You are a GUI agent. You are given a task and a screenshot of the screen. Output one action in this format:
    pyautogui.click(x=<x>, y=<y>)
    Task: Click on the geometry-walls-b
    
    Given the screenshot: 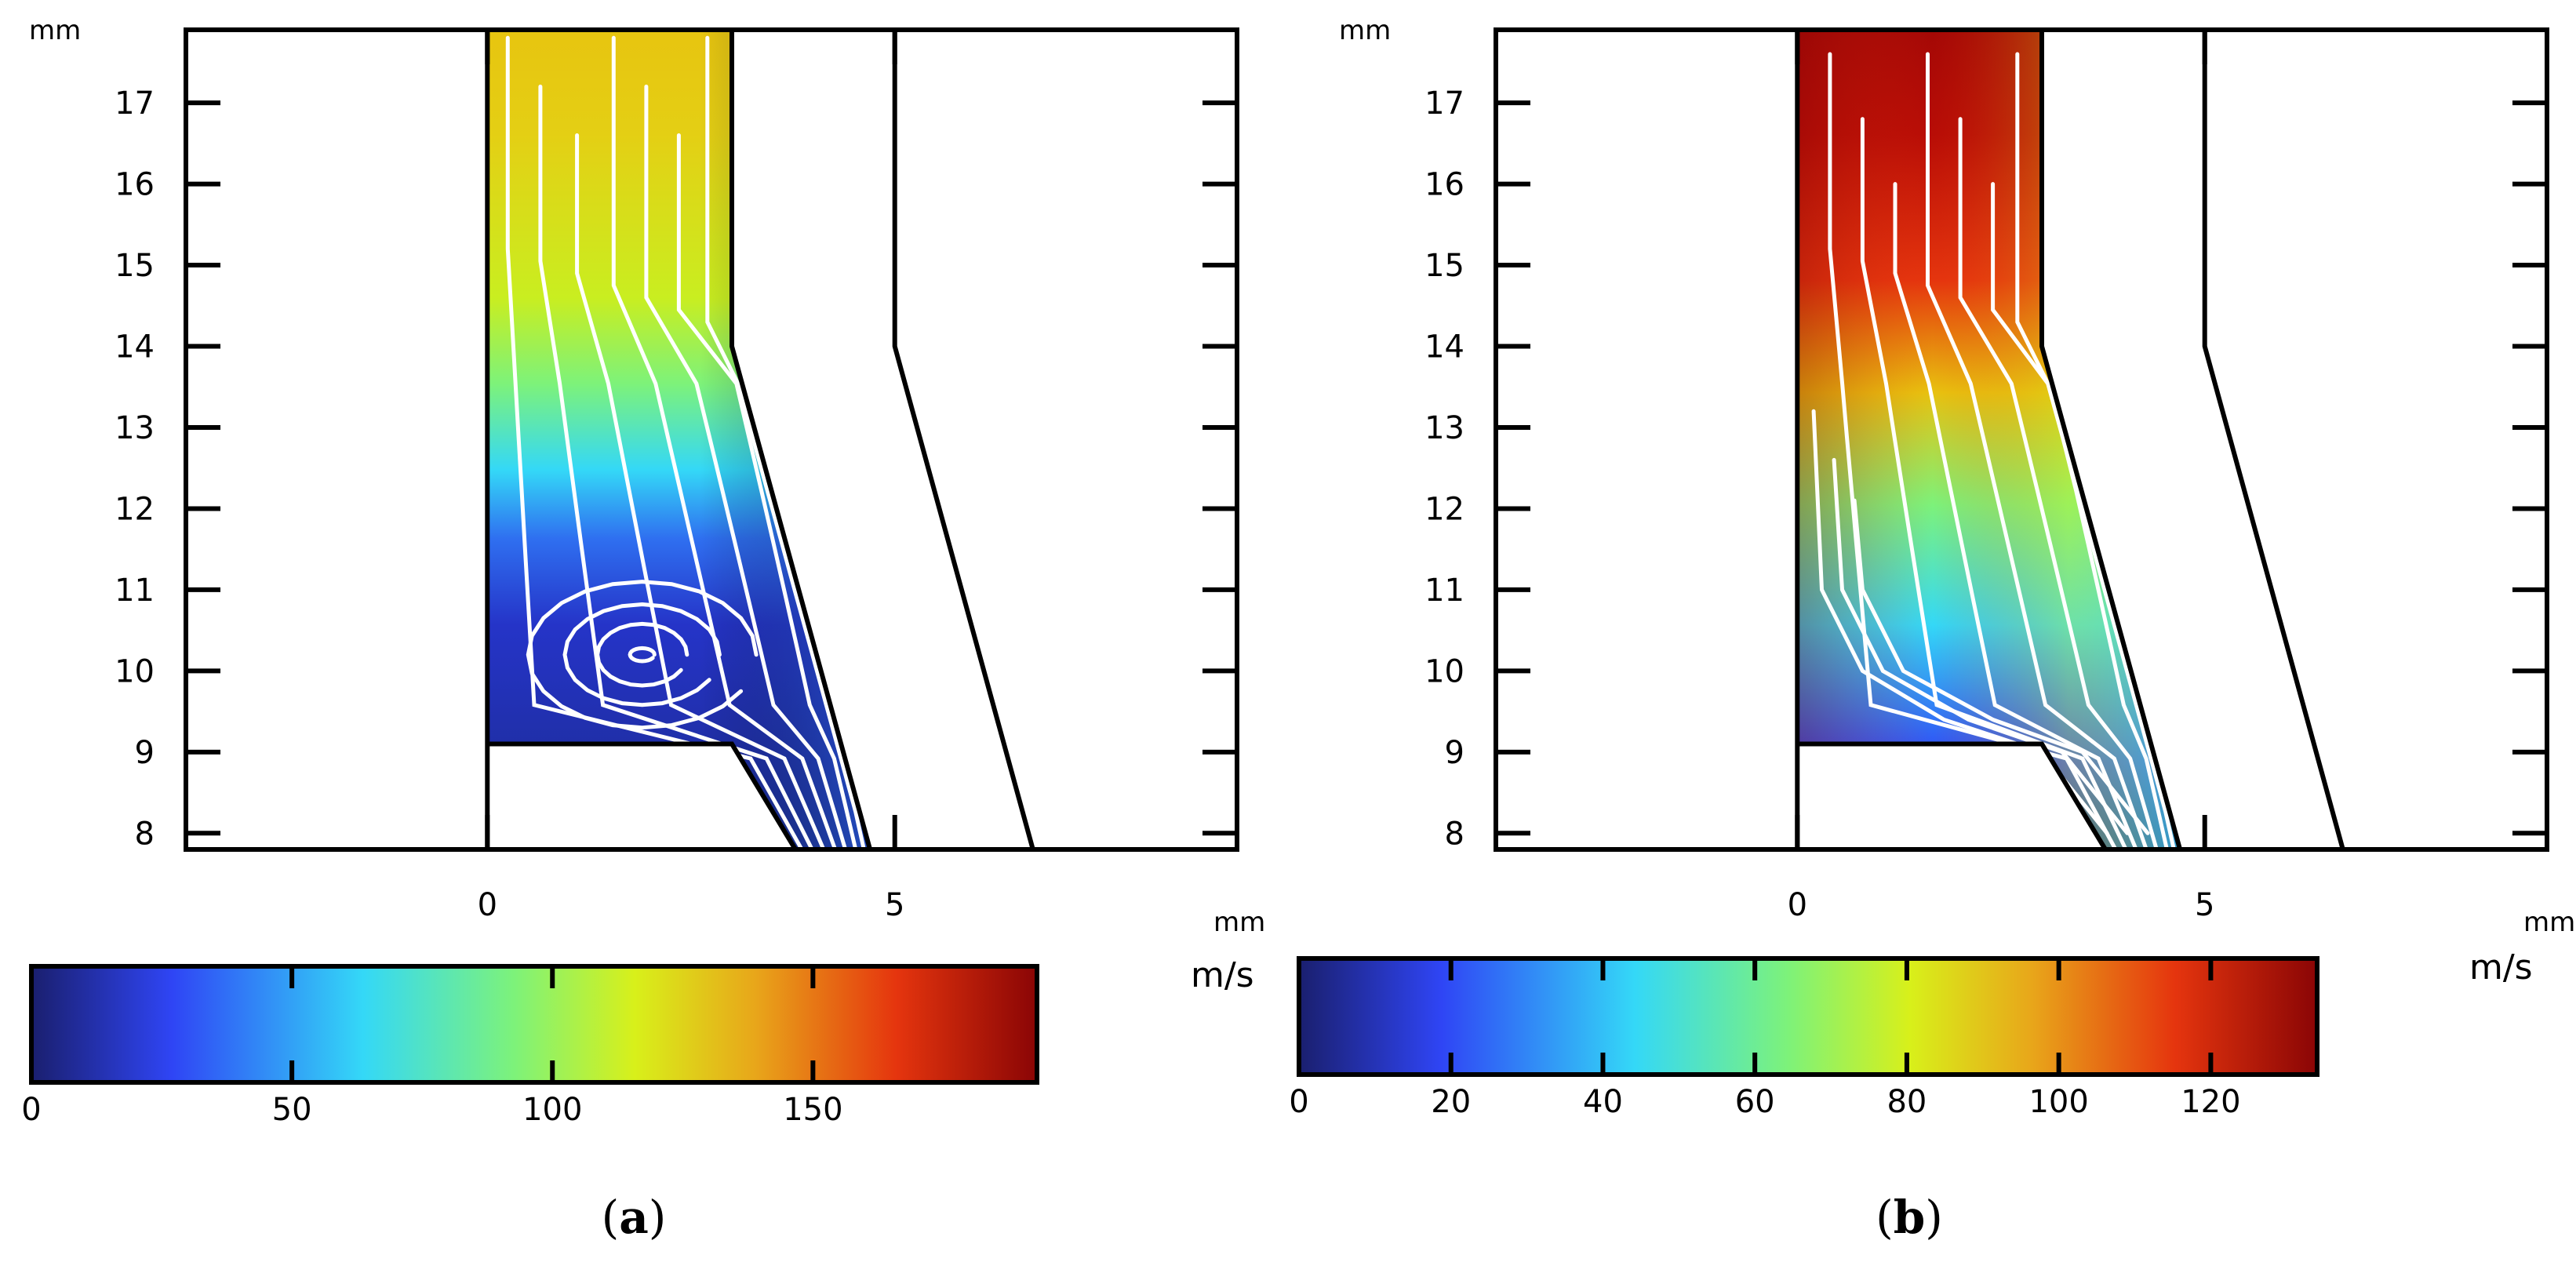 What is the action you would take?
    pyautogui.click(x=2070, y=439)
    